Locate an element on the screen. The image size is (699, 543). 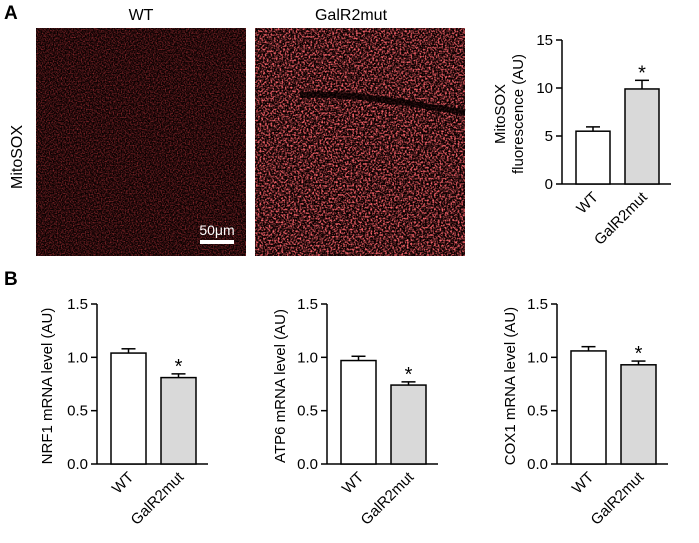
scale-bar-label: 50μm is located at coordinates (216, 230).